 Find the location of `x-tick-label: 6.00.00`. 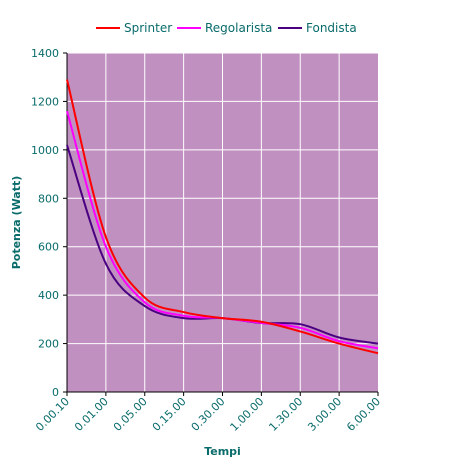

x-tick-label: 6.00.00 is located at coordinates (363, 414).